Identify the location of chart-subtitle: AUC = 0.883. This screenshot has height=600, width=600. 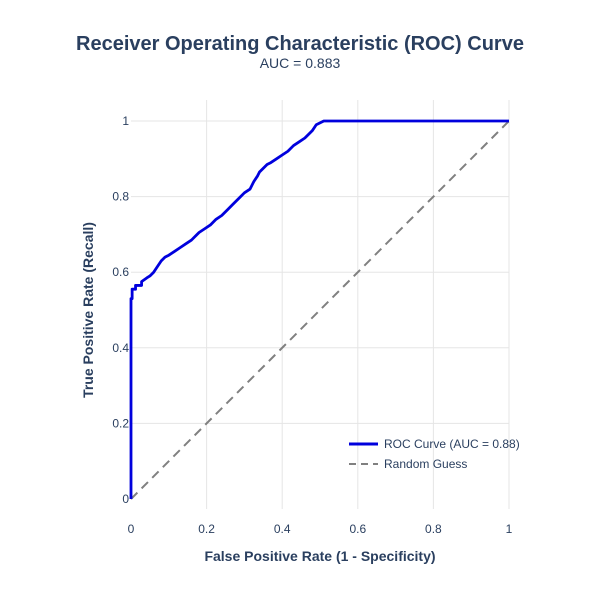
(300, 63).